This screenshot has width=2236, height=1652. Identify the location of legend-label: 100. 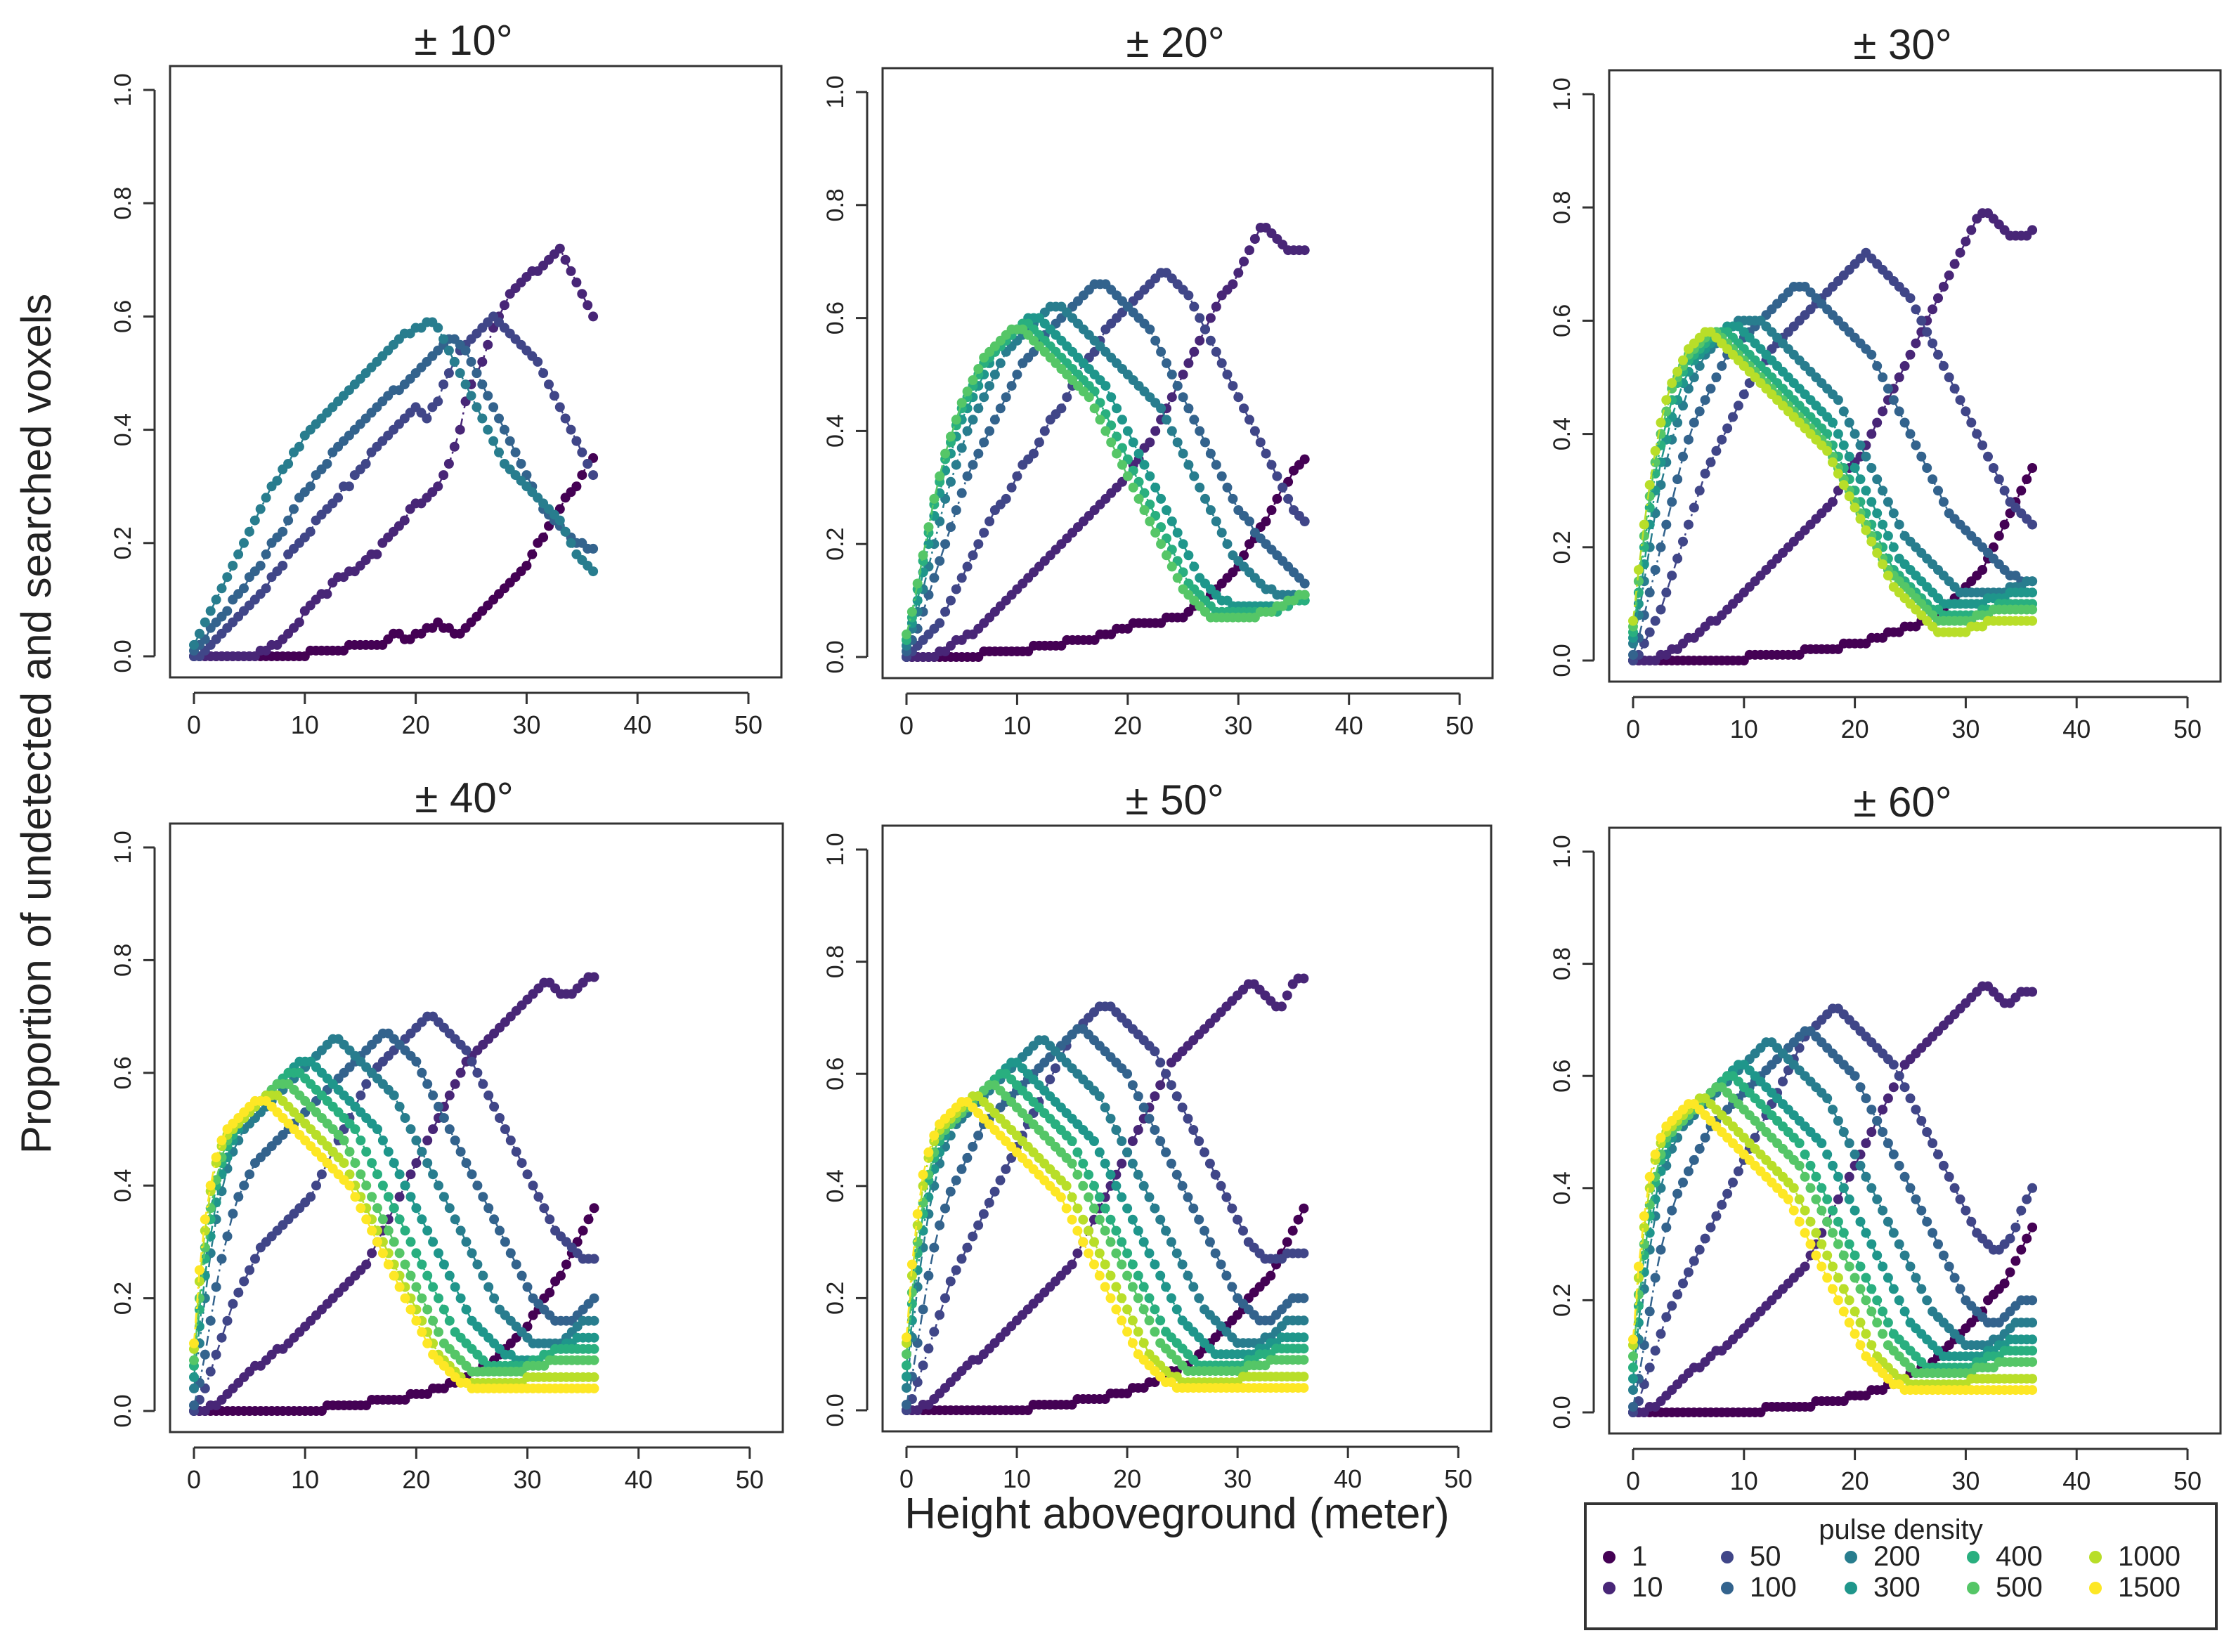
(1774, 1587).